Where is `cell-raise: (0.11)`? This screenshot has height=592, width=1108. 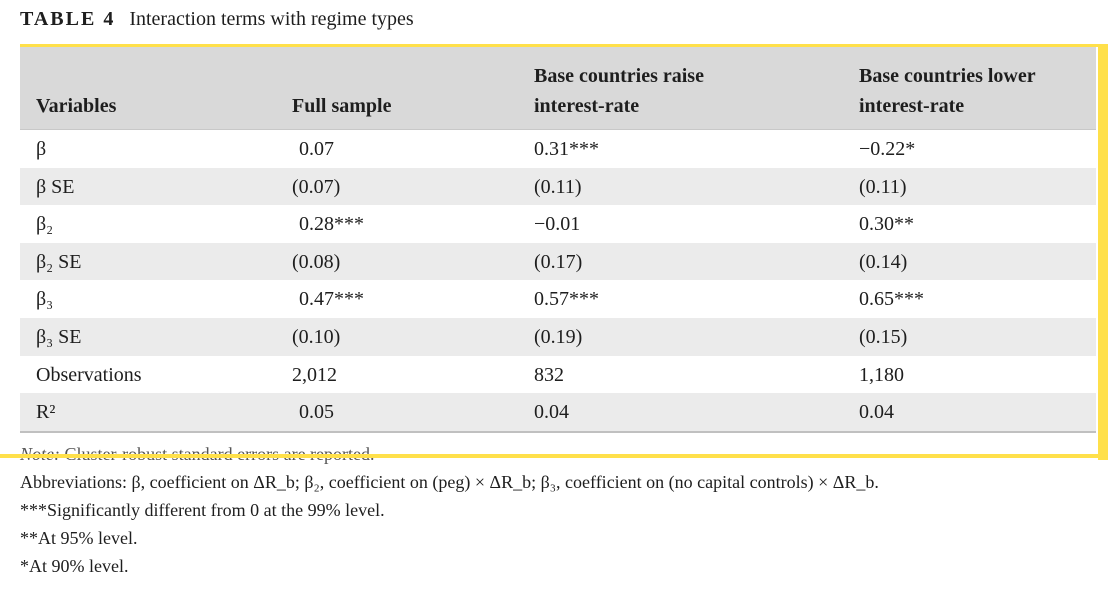 cell-raise: (0.11) is located at coordinates (558, 186).